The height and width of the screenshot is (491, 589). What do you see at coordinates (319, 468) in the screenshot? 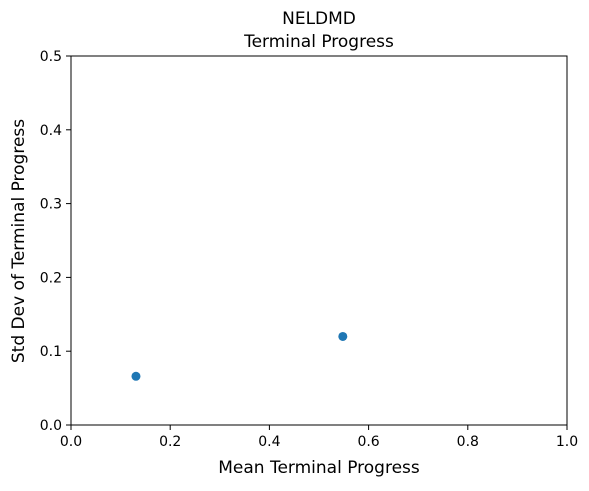
I see `x-axis-label: Mean Terminal Progress` at bounding box center [319, 468].